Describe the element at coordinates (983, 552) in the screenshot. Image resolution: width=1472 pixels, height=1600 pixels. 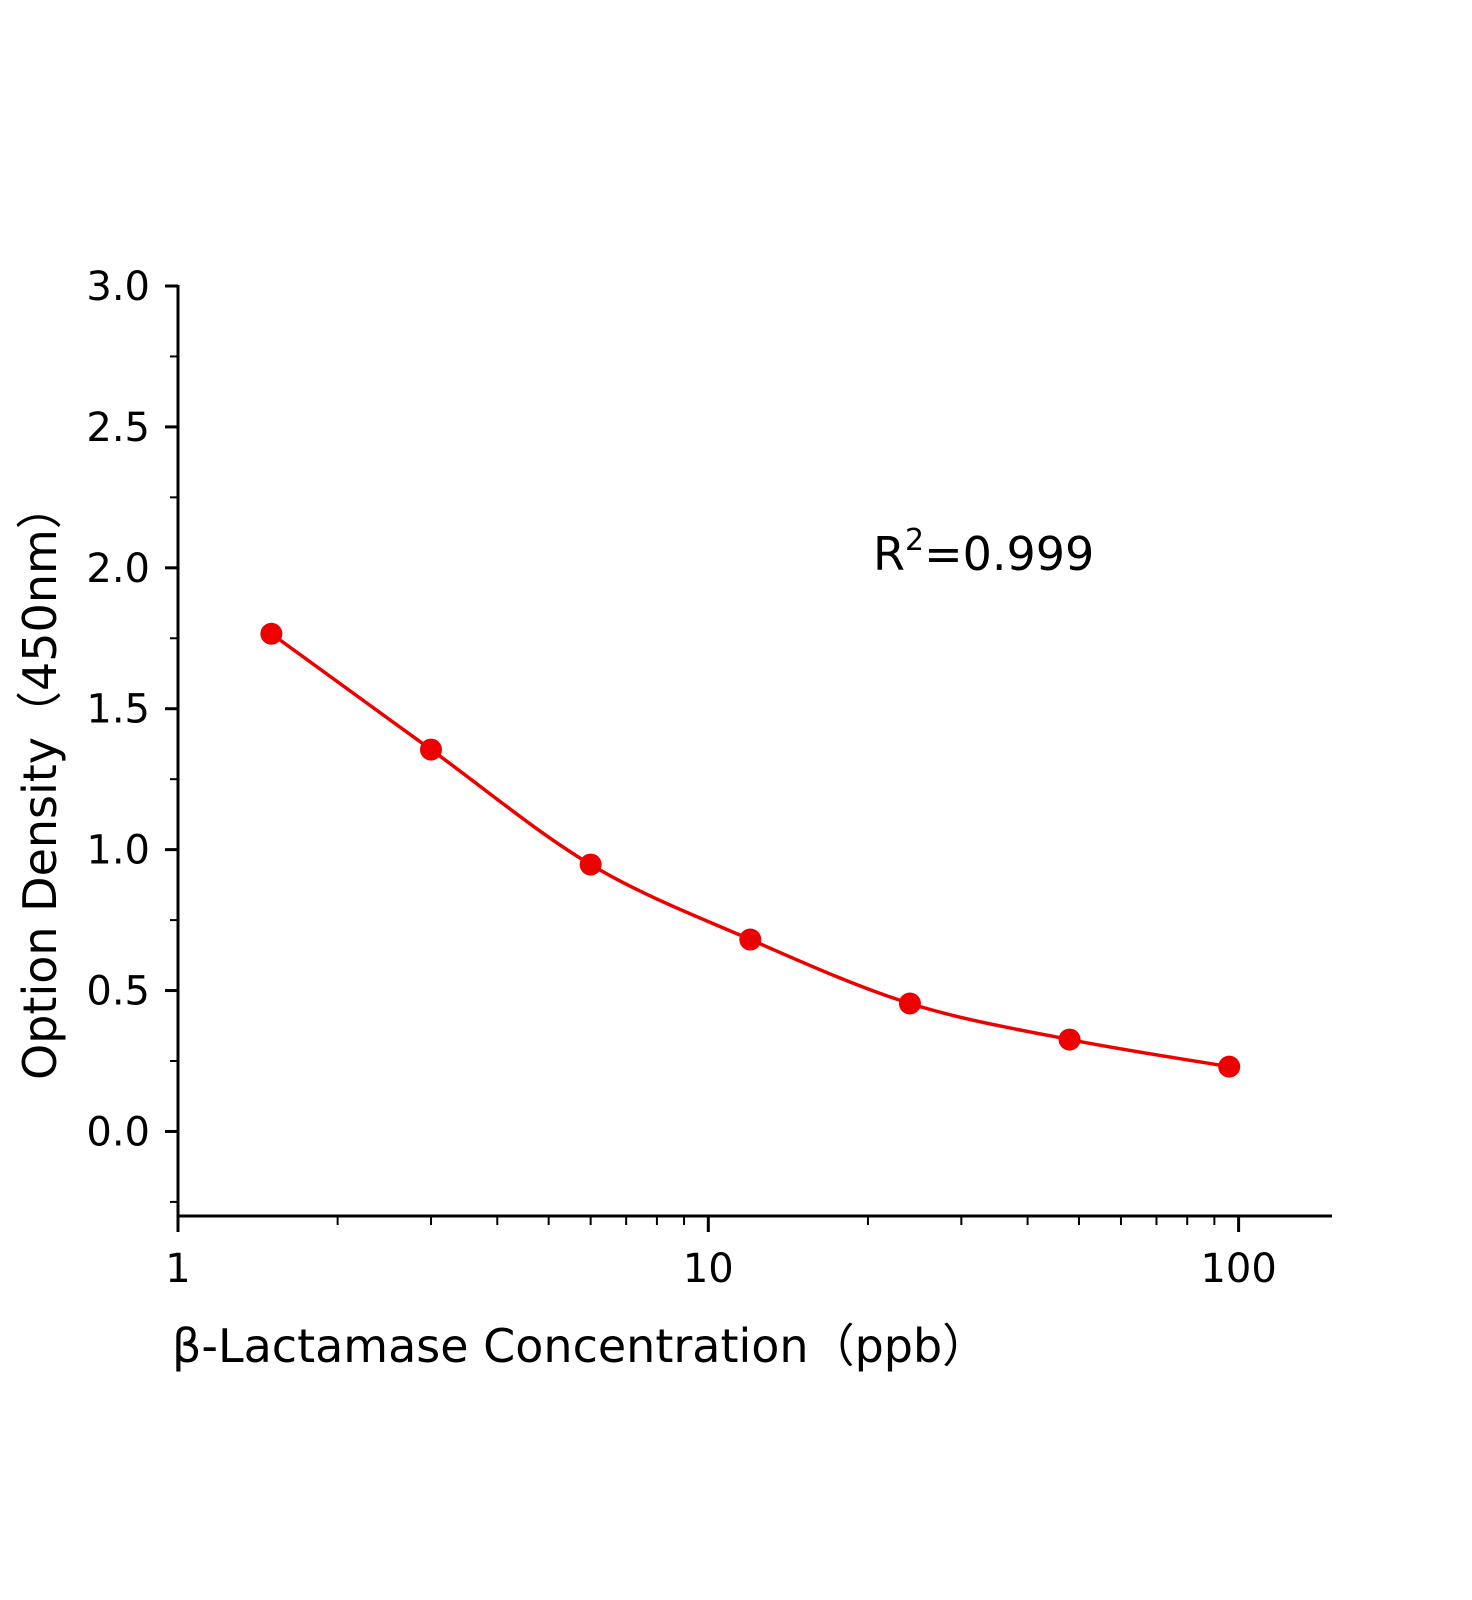
I see `r-squared-annotation: R2=0.999` at that location.